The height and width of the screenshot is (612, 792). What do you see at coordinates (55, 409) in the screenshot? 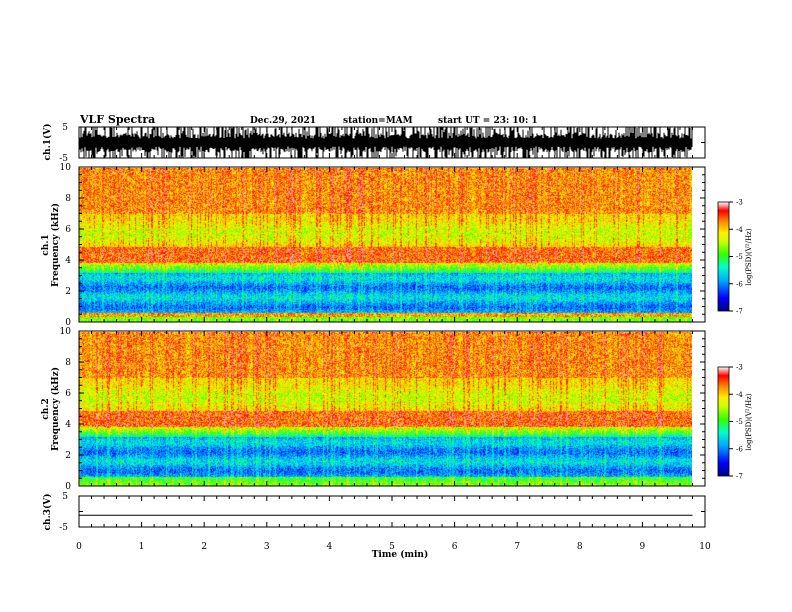
I see `ch2-spectrogram-ylabel-frequency: Frequency (kHz)` at bounding box center [55, 409].